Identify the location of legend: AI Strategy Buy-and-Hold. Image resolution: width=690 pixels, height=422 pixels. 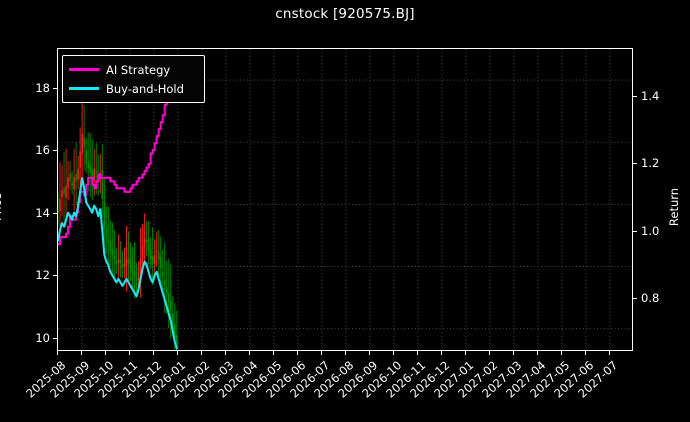
(133, 79).